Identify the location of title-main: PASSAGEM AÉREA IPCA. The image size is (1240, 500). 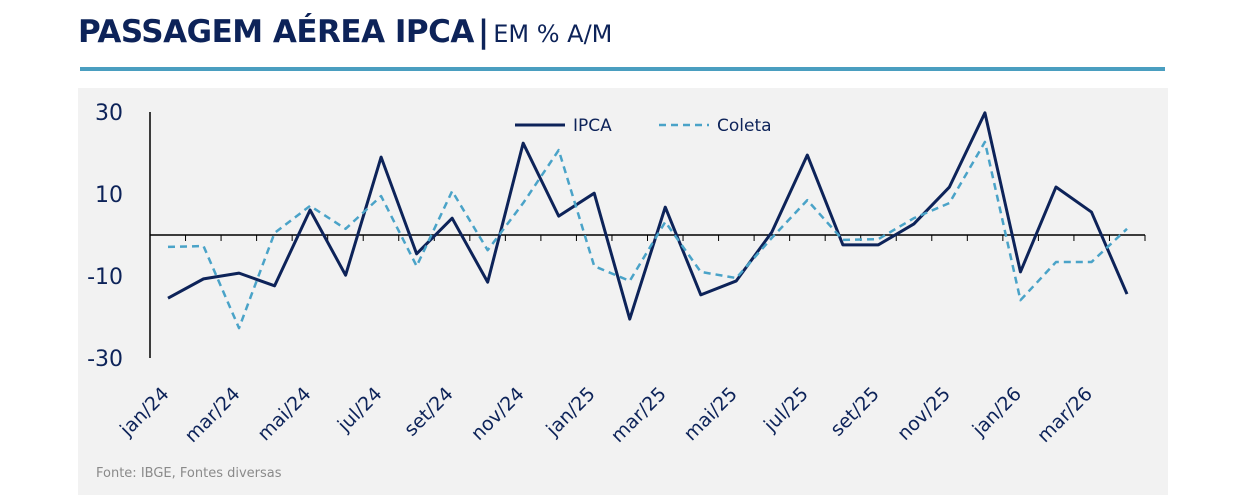
(276, 32).